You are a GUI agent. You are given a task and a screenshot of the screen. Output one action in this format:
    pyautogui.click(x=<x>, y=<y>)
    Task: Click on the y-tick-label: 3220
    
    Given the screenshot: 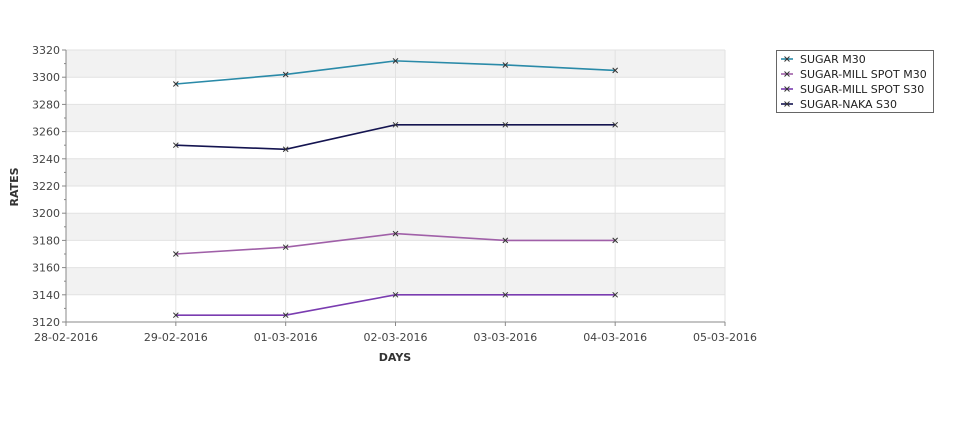 What is the action you would take?
    pyautogui.click(x=46, y=186)
    